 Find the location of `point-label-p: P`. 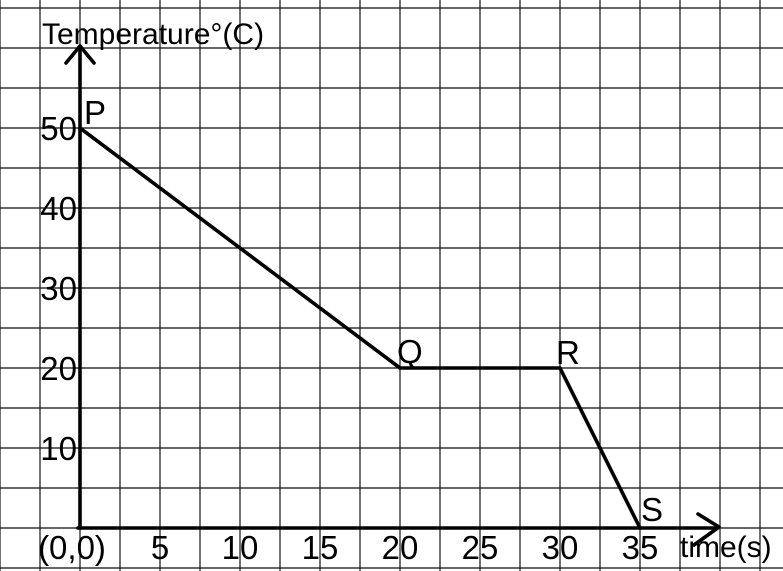

point-label-p: P is located at coordinates (95, 112).